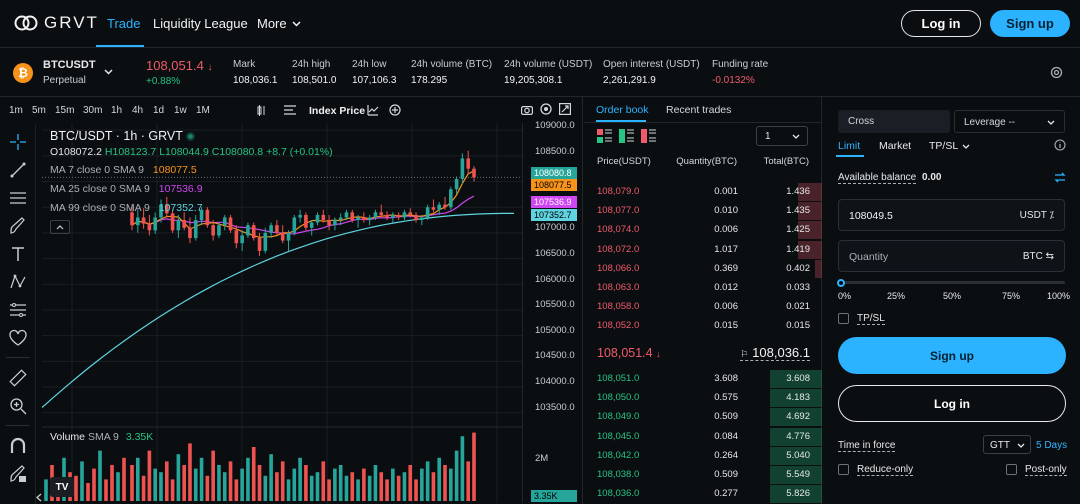 This screenshot has height=504, width=1080. What do you see at coordinates (65, 110) in the screenshot?
I see `timeframe-15m: 15m` at bounding box center [65, 110].